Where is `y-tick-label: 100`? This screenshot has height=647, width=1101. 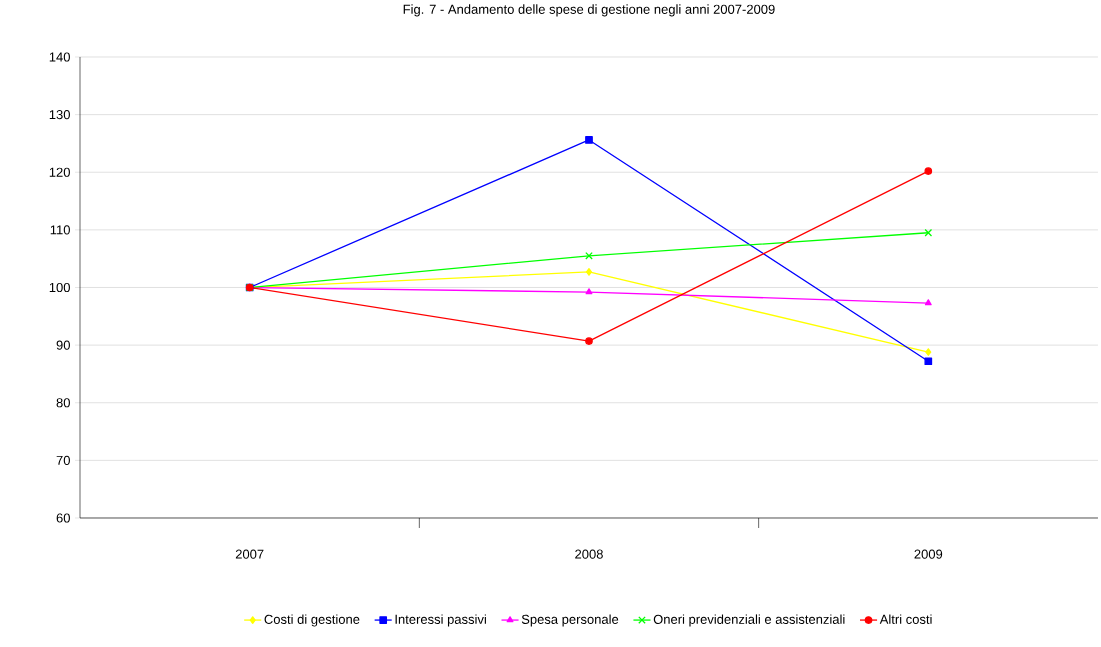
y-tick-label: 100 is located at coordinates (59, 287).